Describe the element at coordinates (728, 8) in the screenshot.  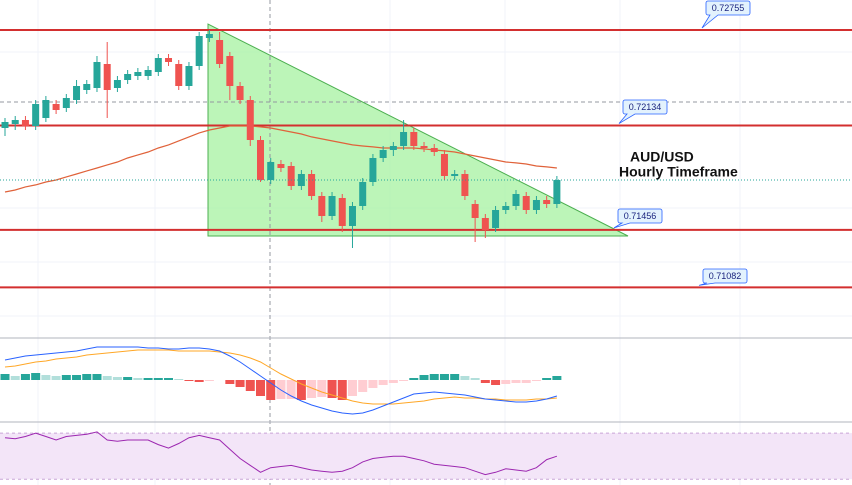
I see `callout-label: 0.72755` at that location.